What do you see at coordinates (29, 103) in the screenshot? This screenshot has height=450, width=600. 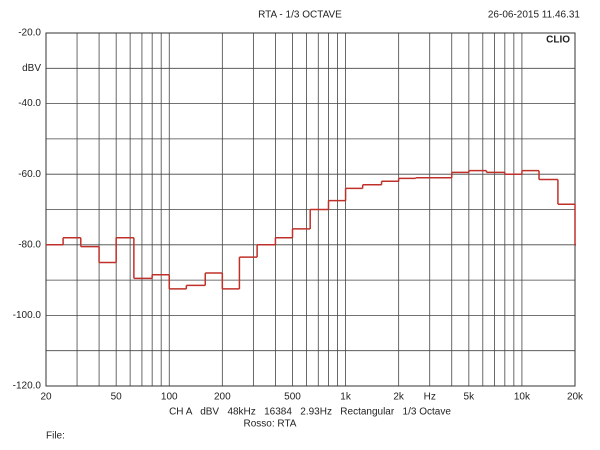 I see `y-tick-label: -40.0` at bounding box center [29, 103].